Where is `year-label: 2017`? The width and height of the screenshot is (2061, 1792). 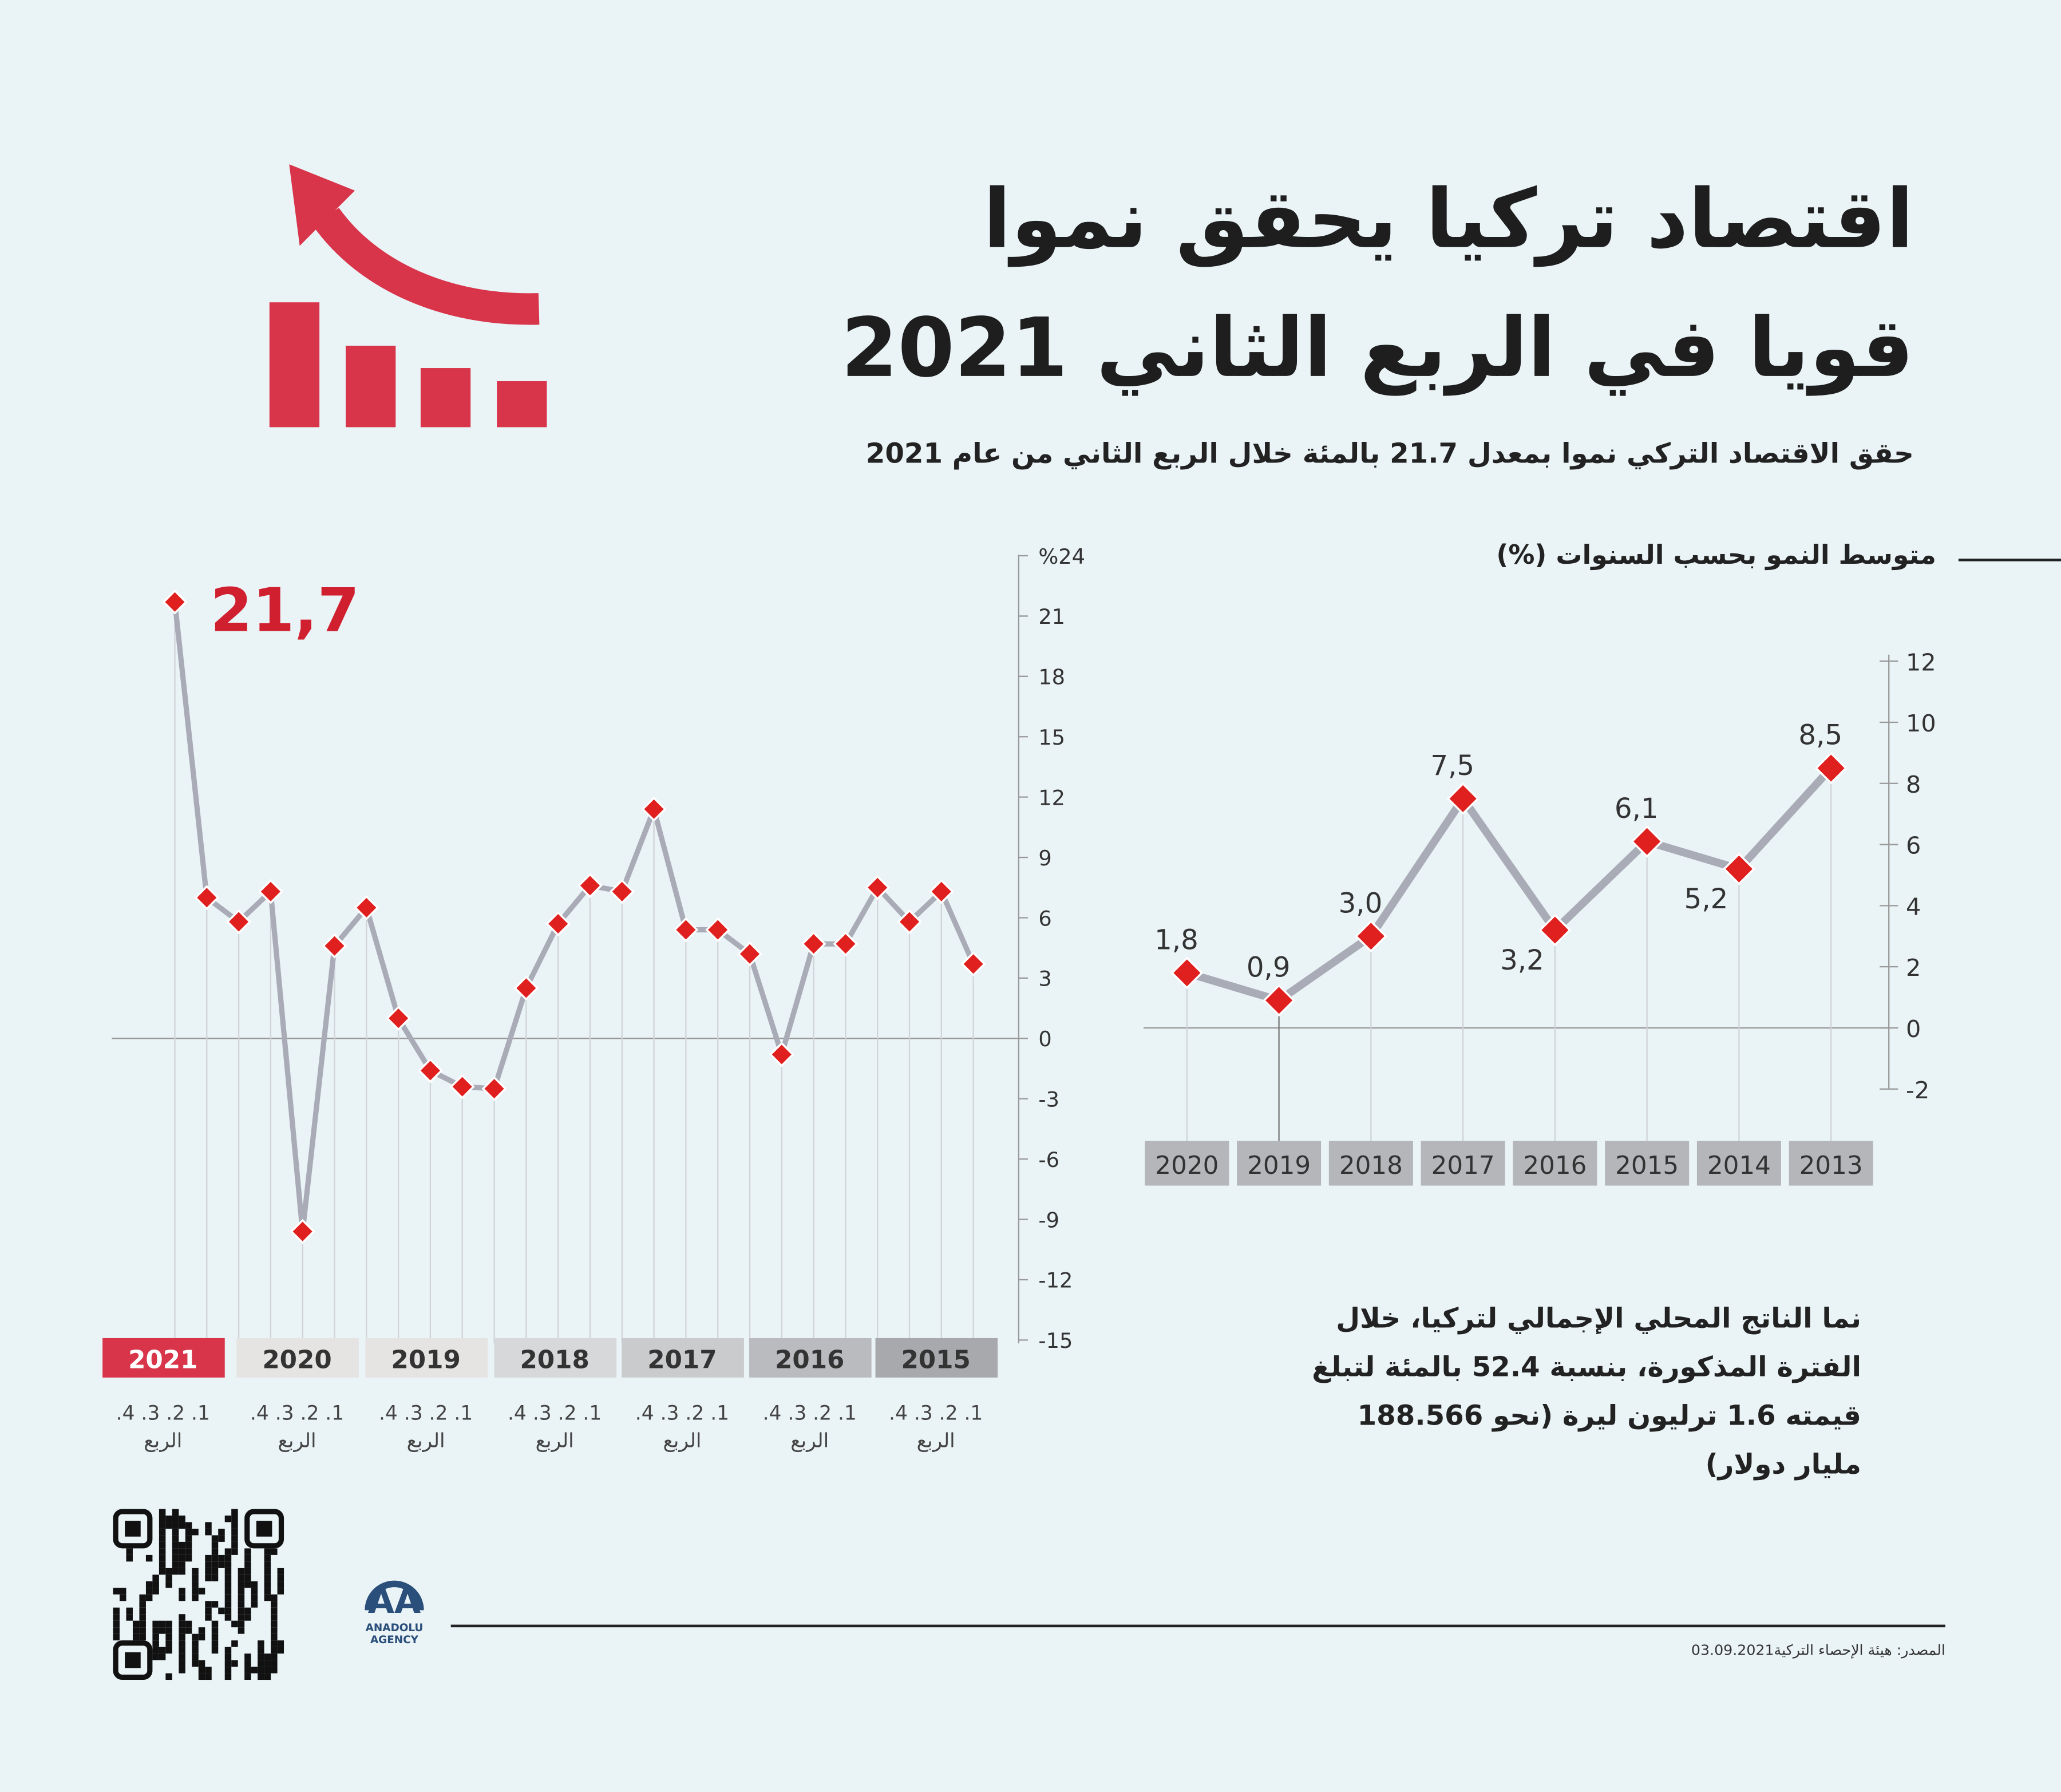 year-label: 2017 is located at coordinates (682, 1360).